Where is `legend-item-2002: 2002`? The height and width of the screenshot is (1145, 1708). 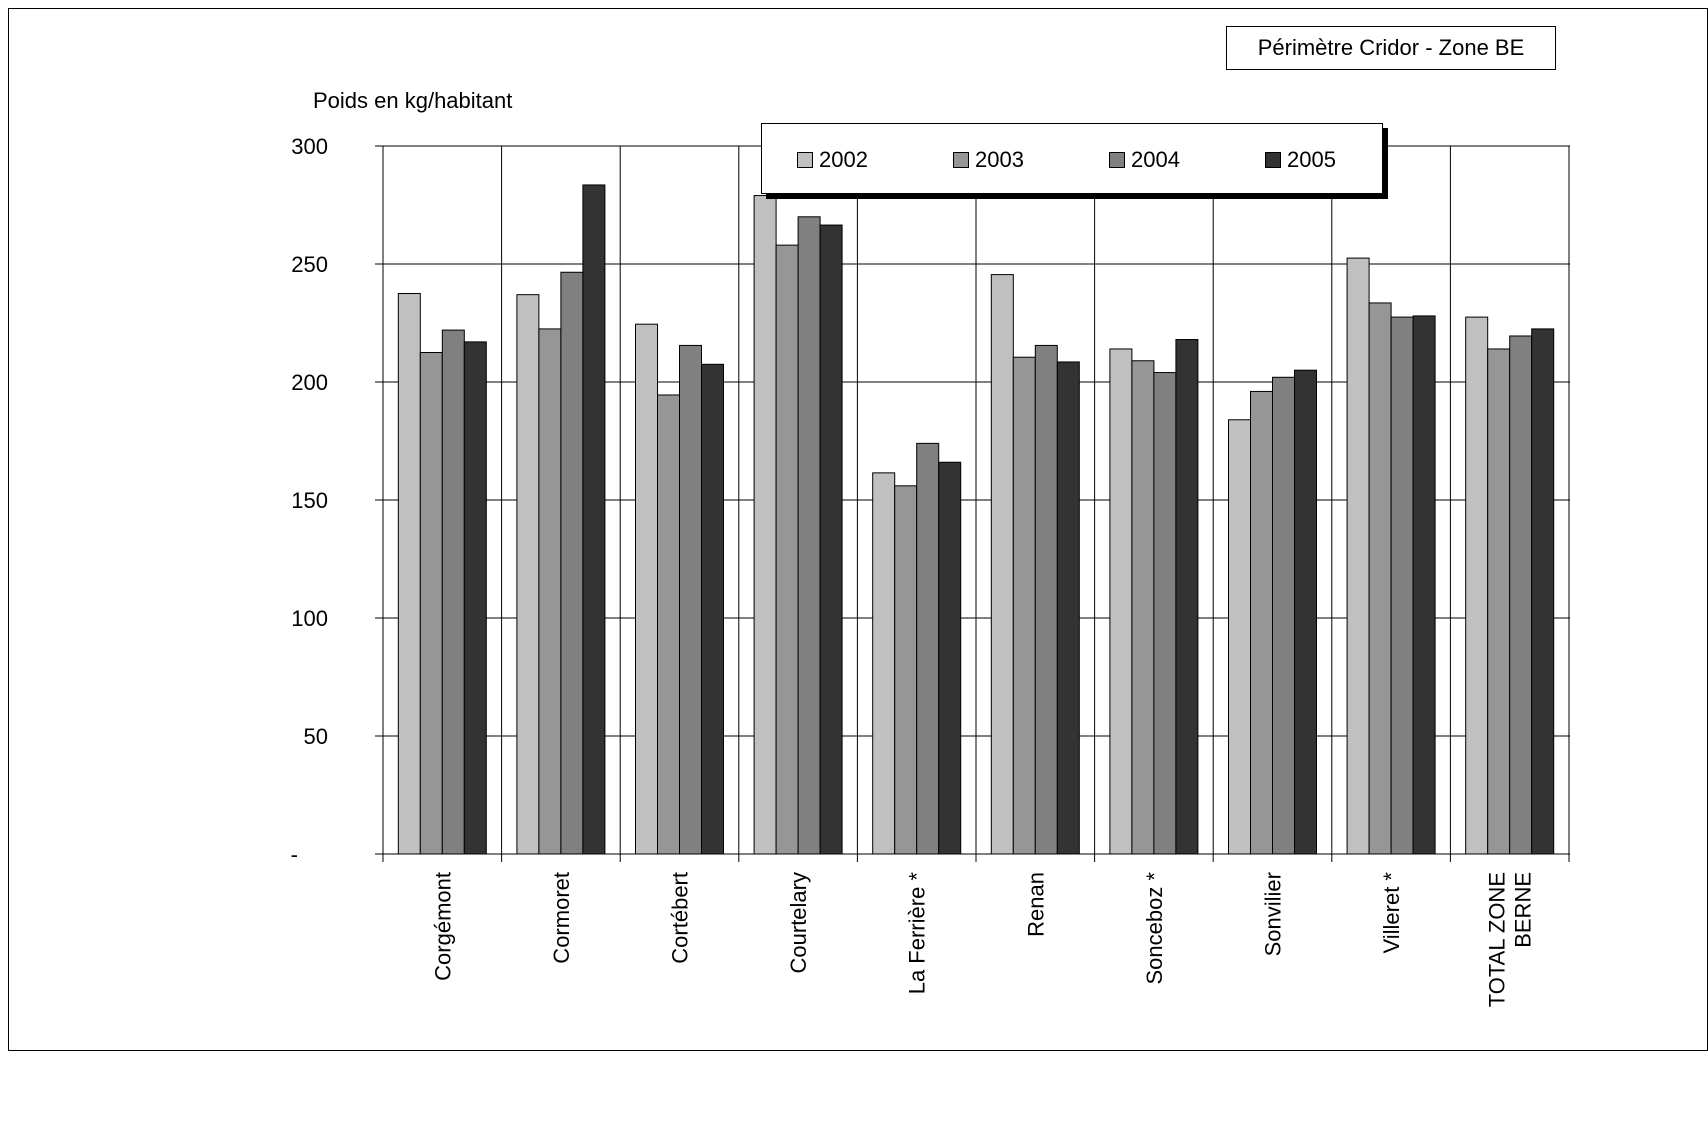 legend-item-2002: 2002 is located at coordinates (832, 160).